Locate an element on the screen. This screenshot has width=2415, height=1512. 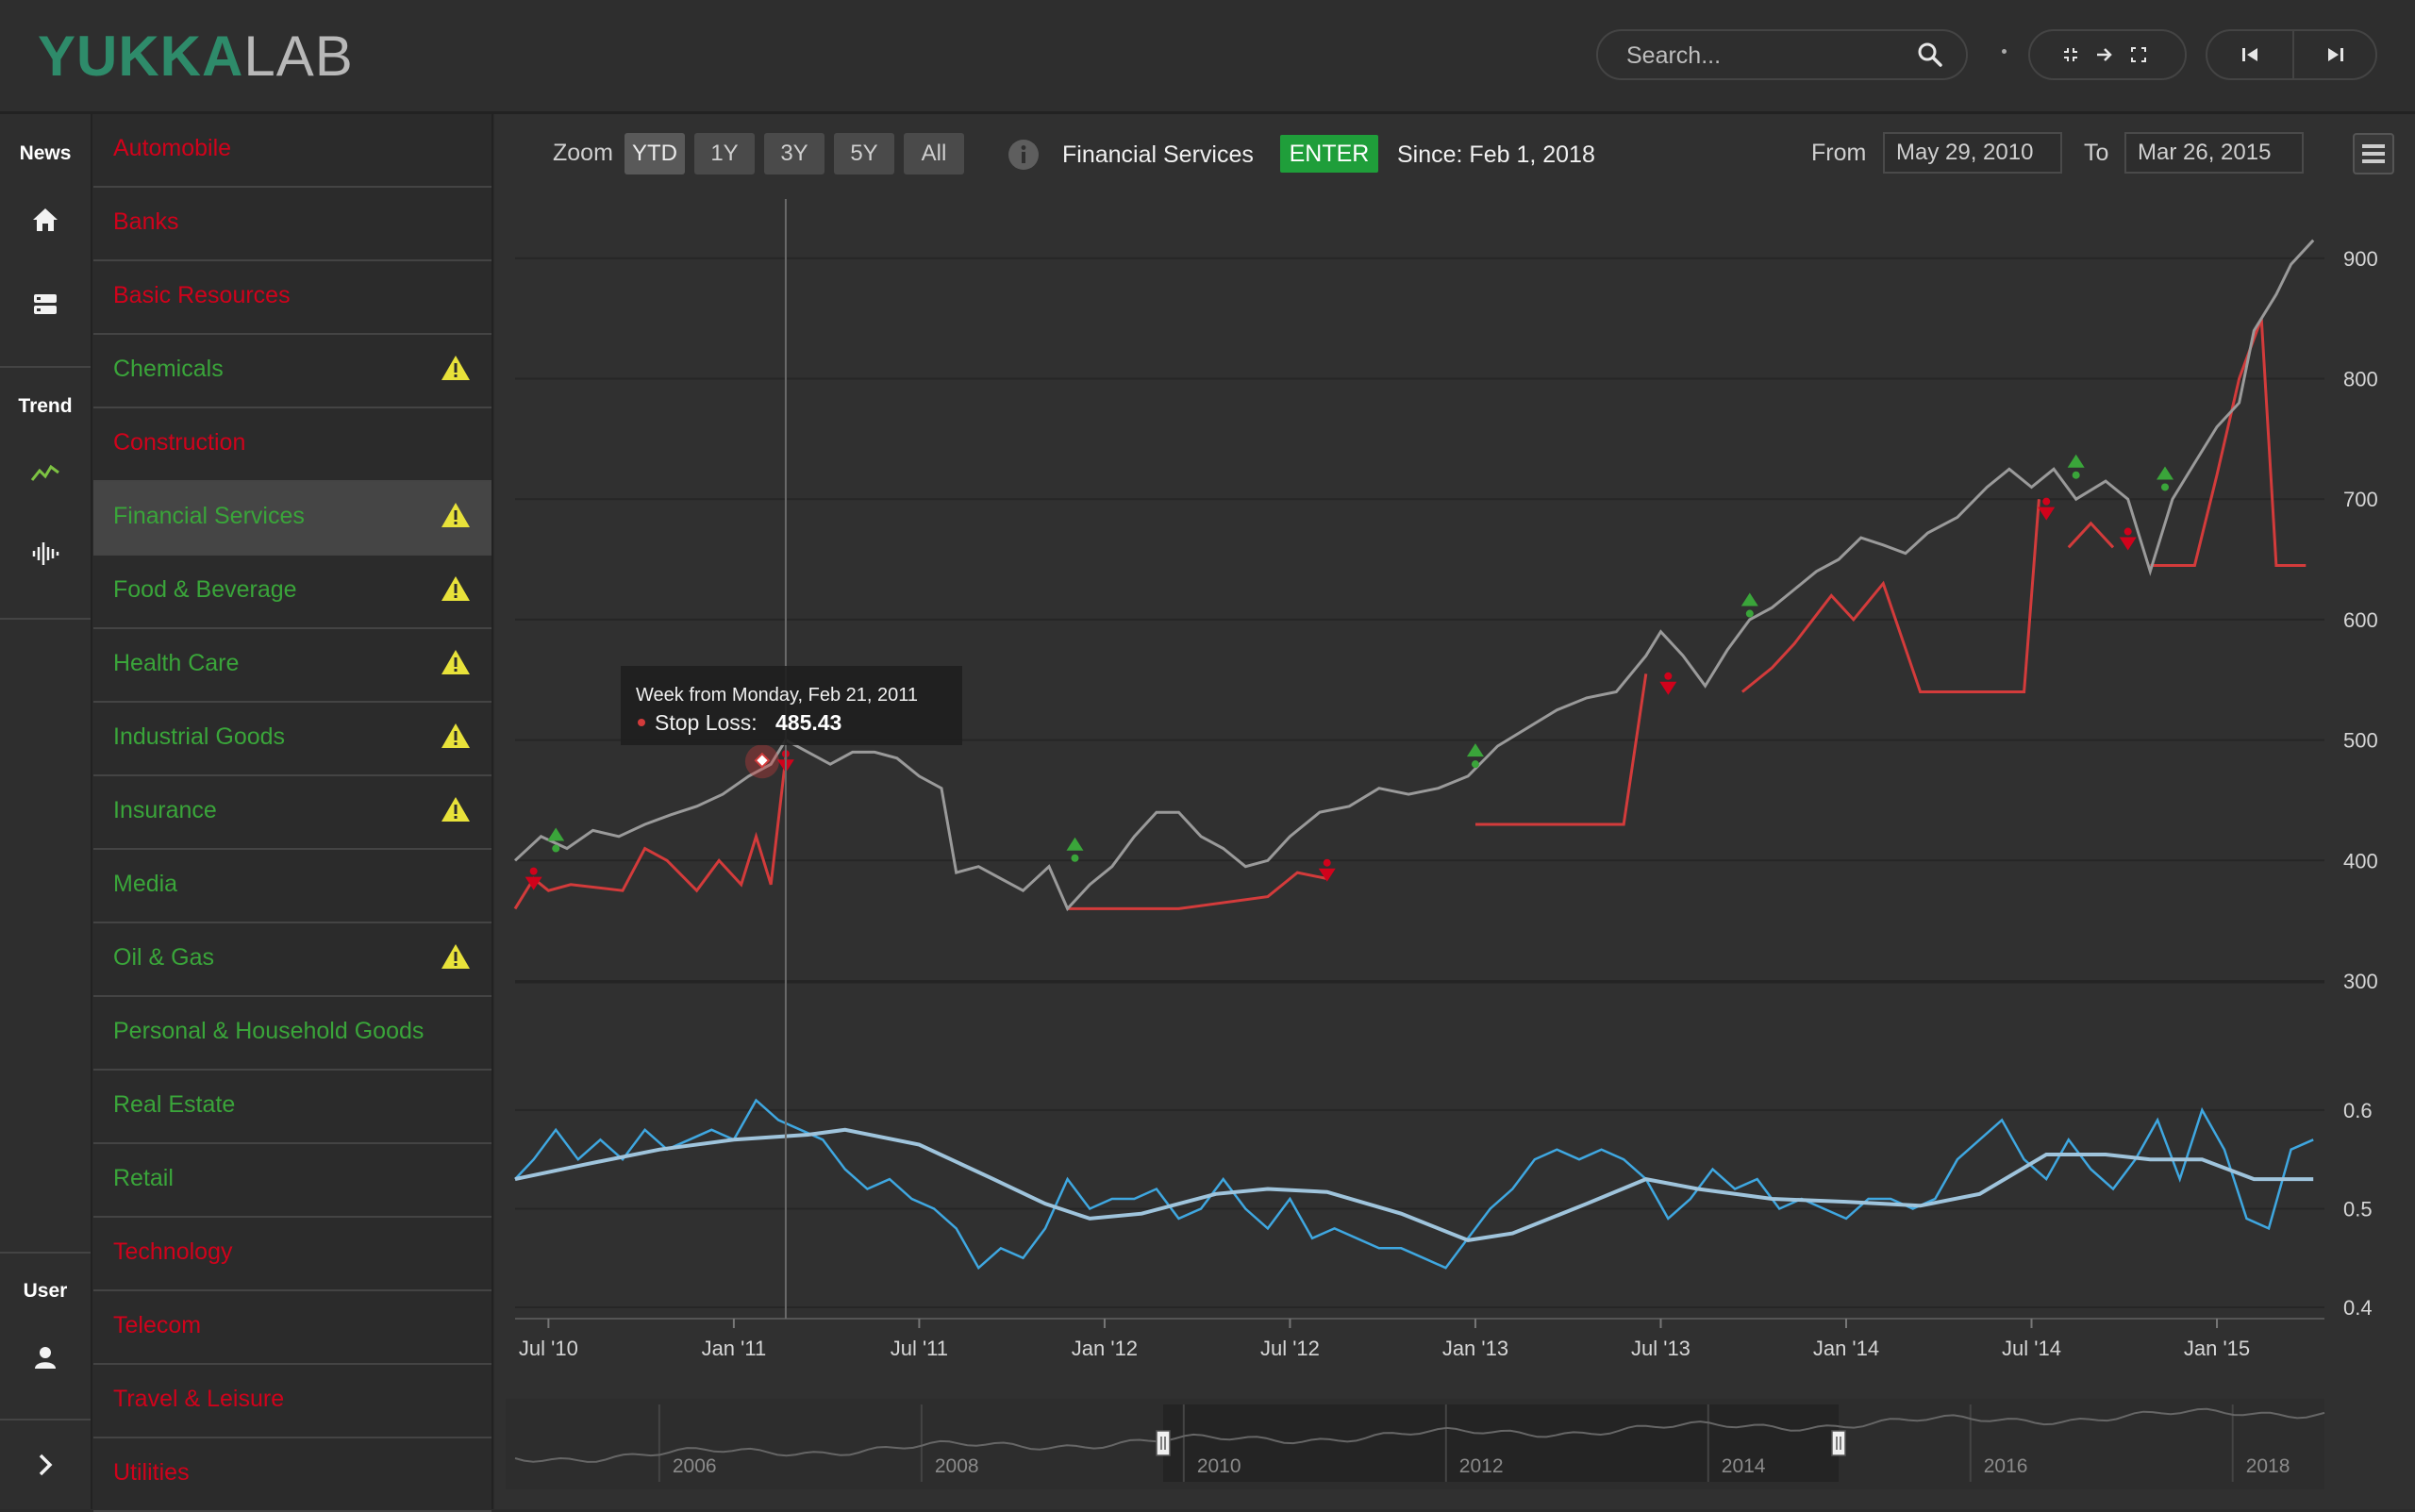
sector-item: Construction is located at coordinates (292, 445).